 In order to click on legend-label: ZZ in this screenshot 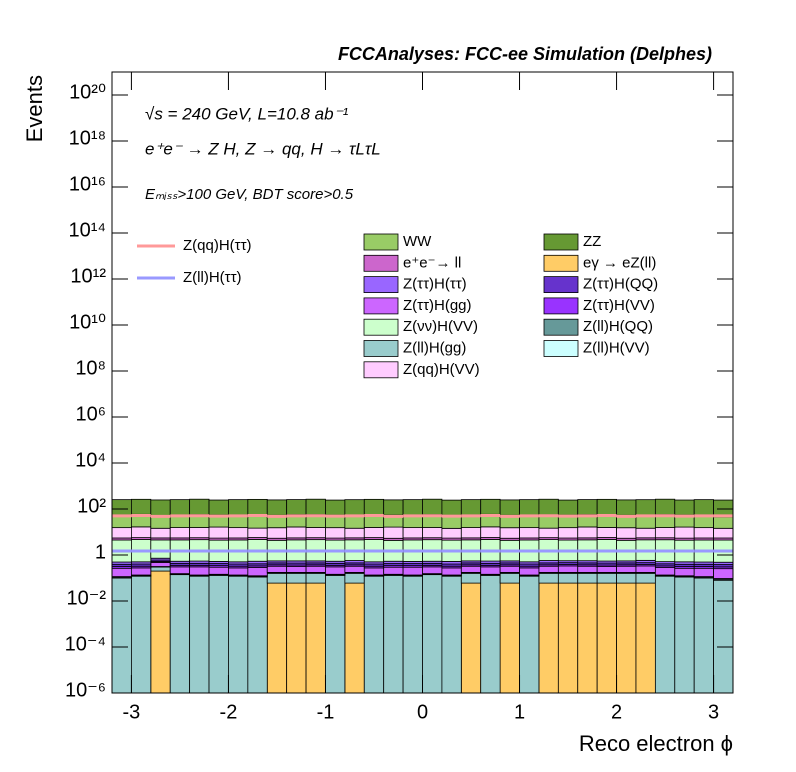, I will do `click(592, 241)`.